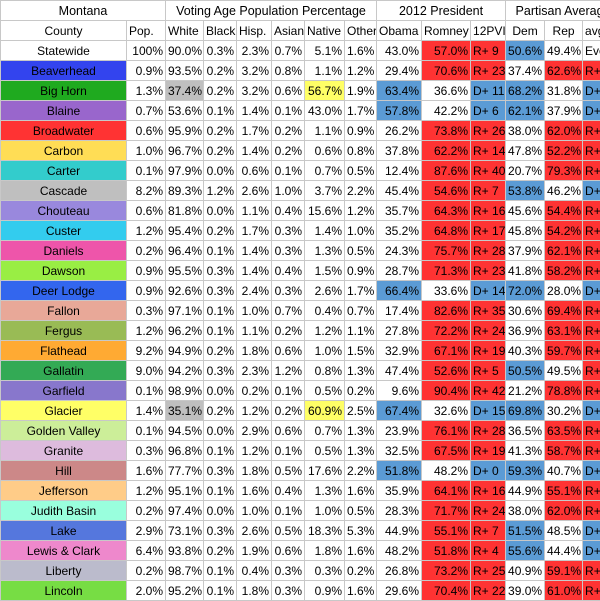 The image size is (600, 601). Describe the element at coordinates (185, 171) in the screenshot. I see `cell-white: 97.9%` at that location.